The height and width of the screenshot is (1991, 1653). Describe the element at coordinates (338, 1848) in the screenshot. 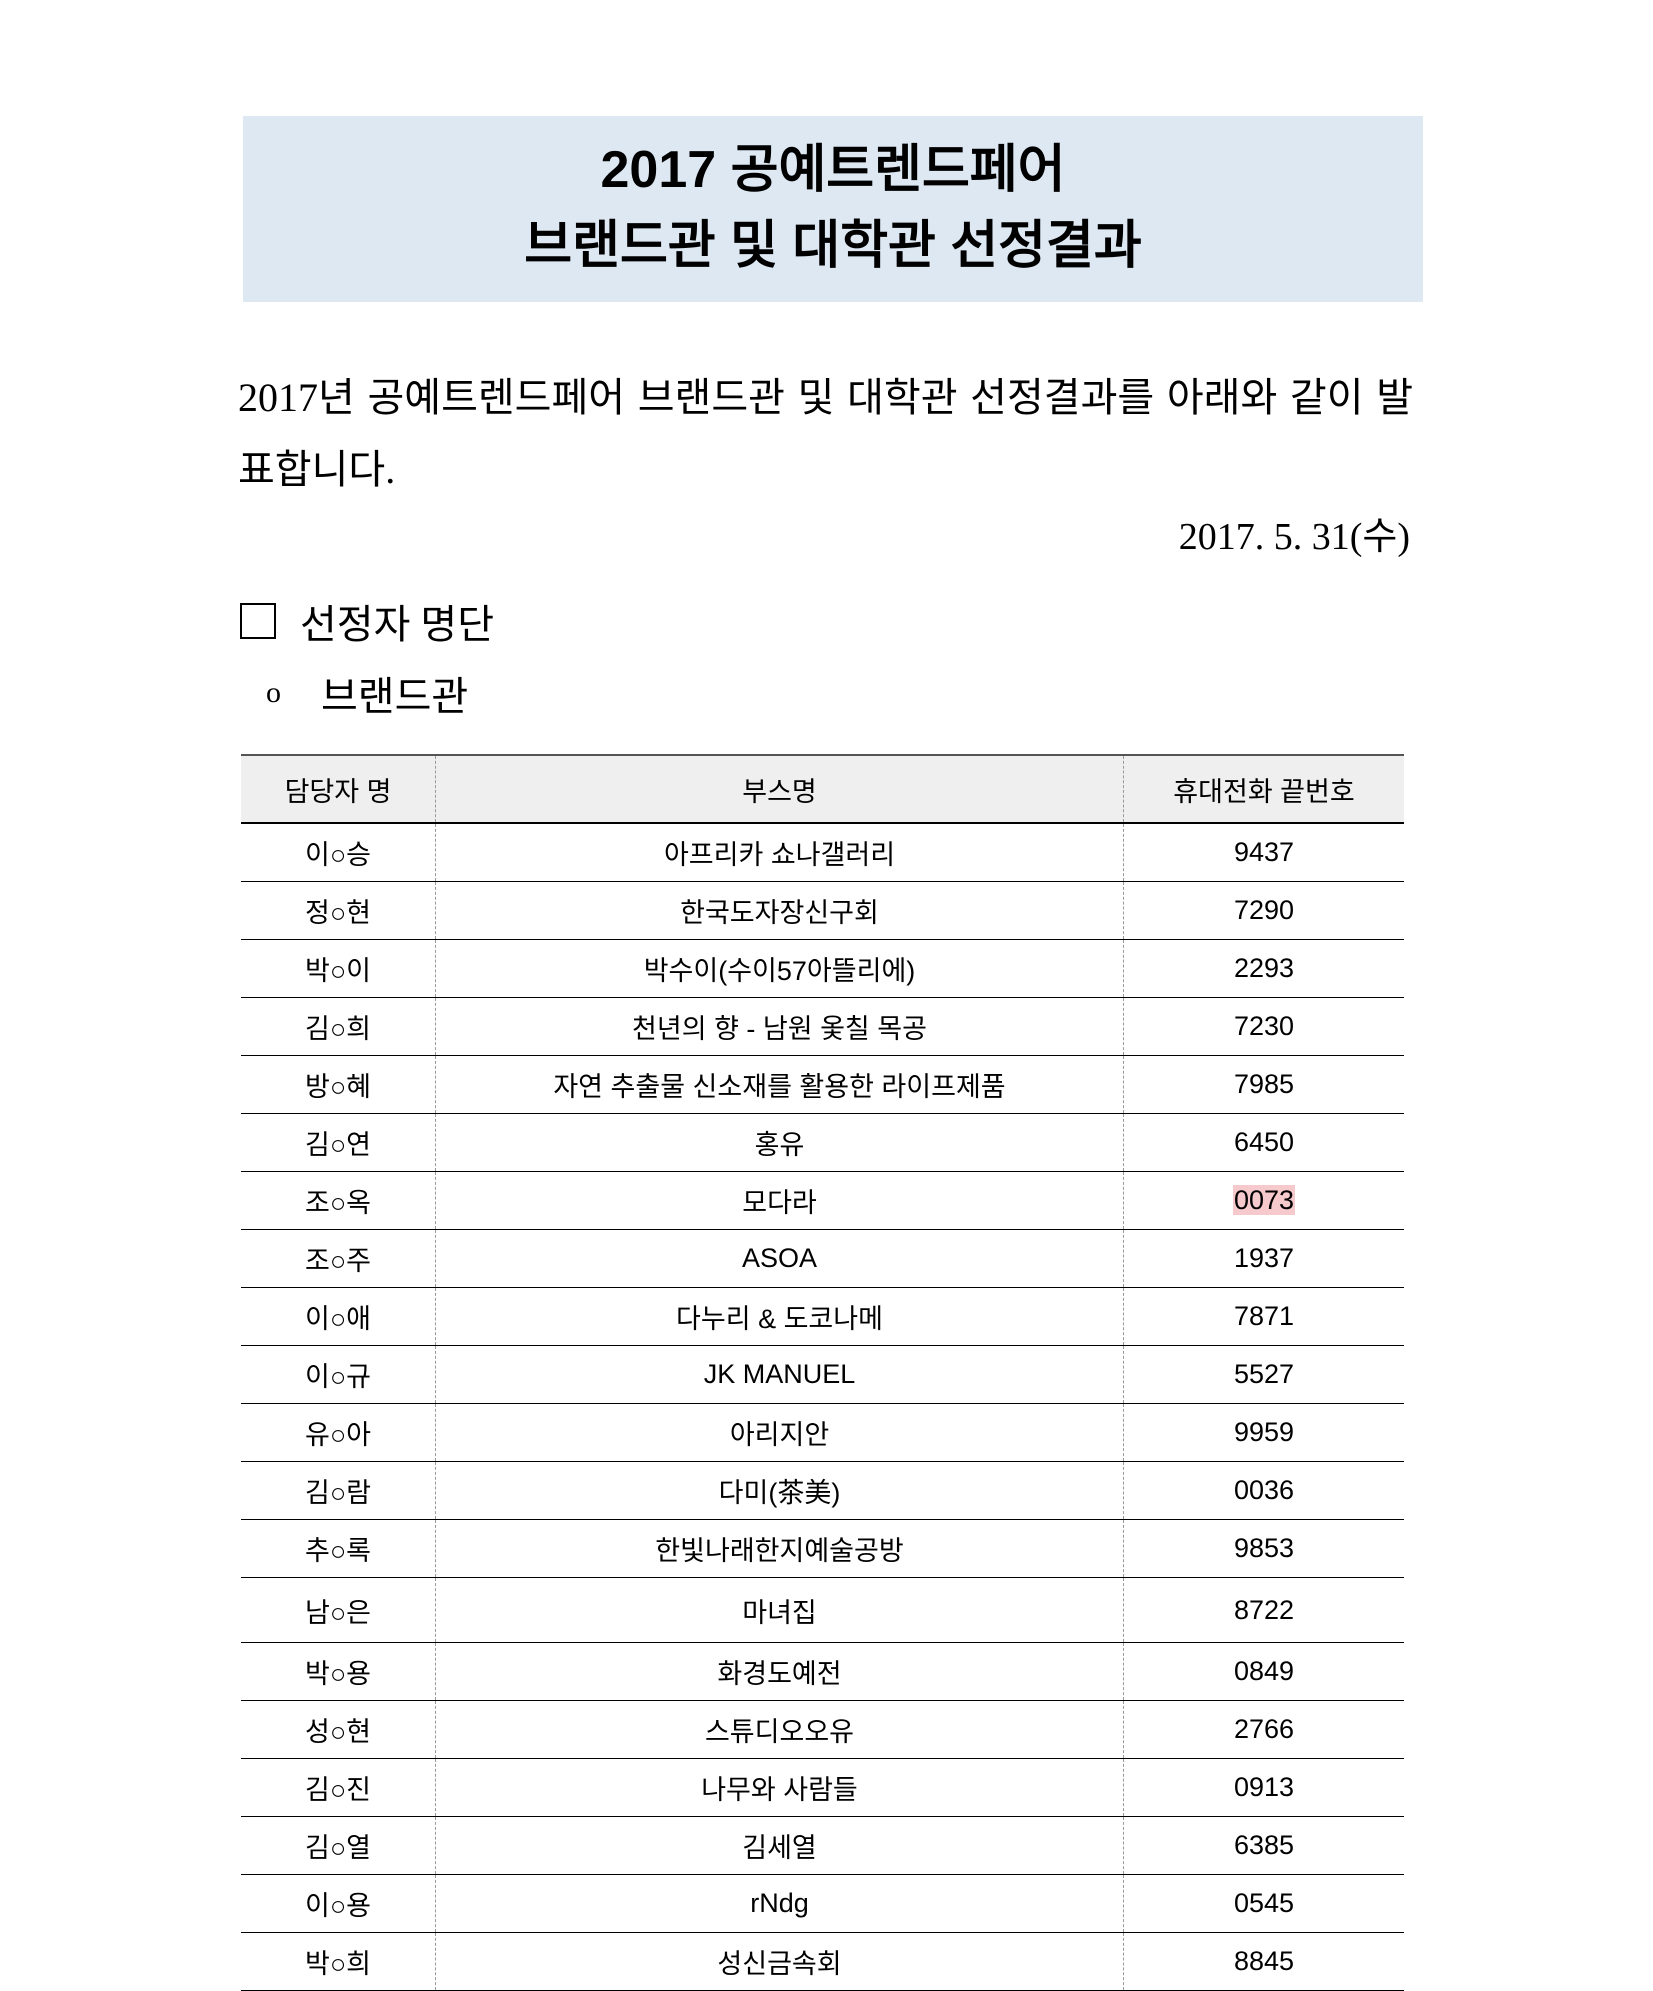

I see `manager-name-text: 김○열` at that location.